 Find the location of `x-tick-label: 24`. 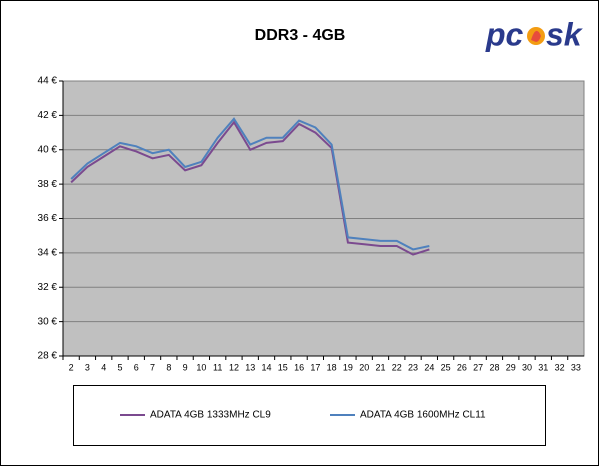

x-tick-label: 24 is located at coordinates (429, 367).